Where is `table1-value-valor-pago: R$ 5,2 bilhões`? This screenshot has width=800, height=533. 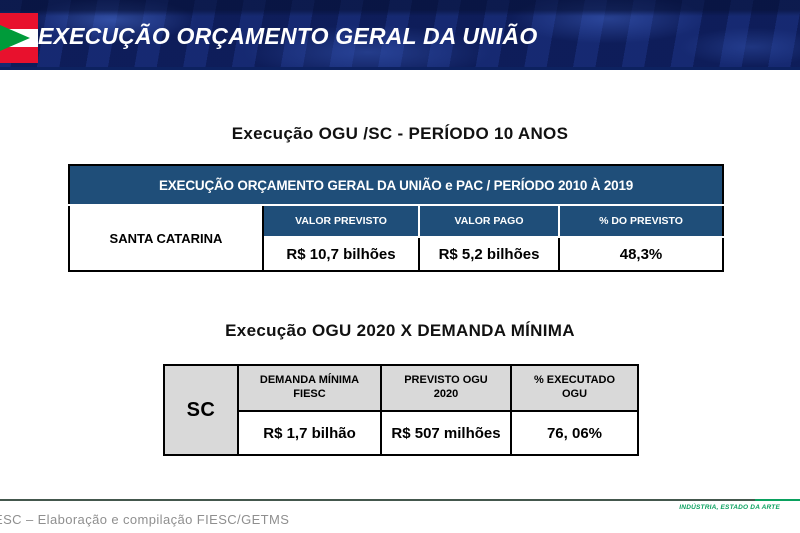 table1-value-valor-pago: R$ 5,2 bilhões is located at coordinates (489, 254).